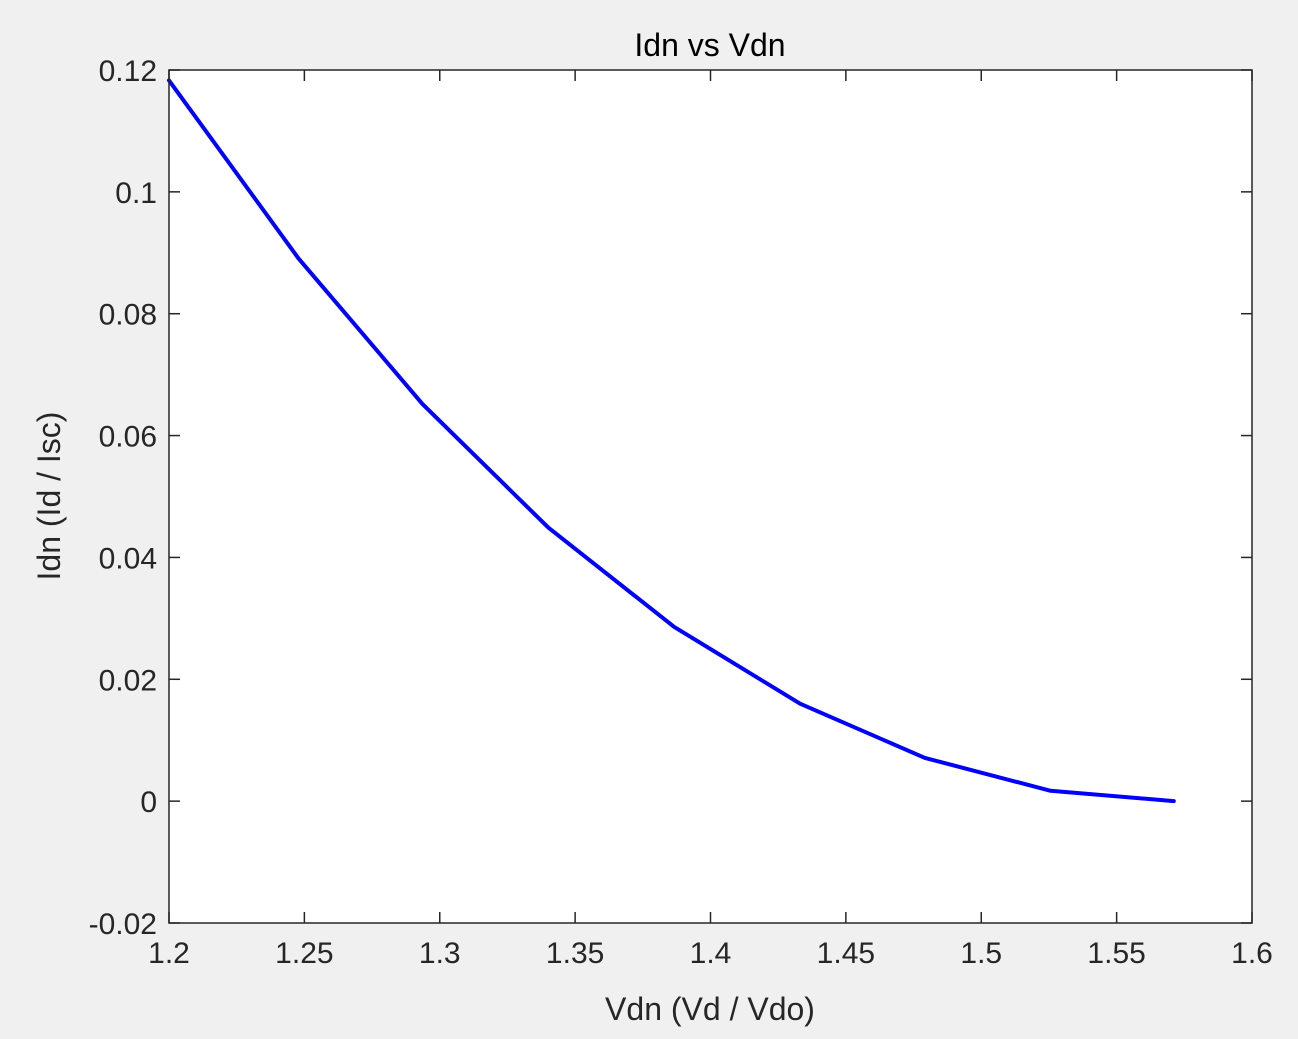  Describe the element at coordinates (128, 315) in the screenshot. I see `y-tick-label: 0.08` at that location.